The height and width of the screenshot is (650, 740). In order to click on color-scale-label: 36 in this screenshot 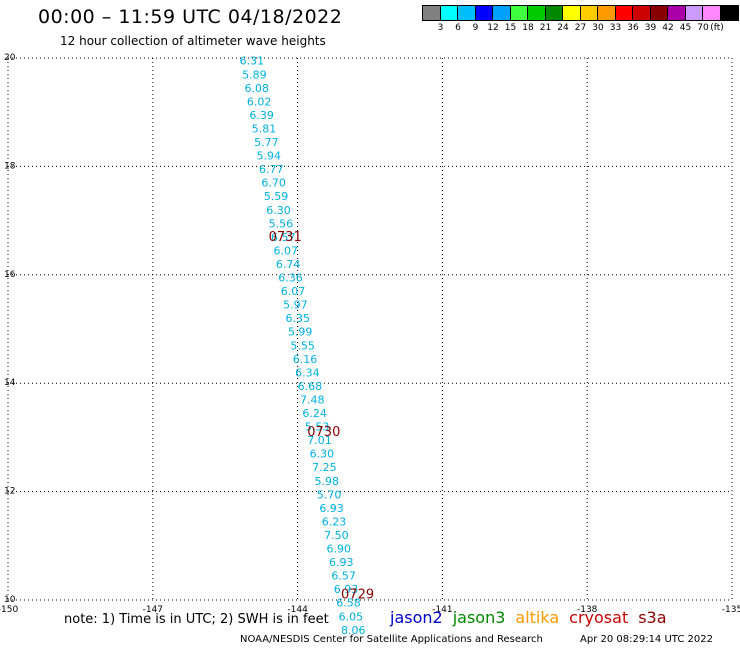, I will do `click(633, 28)`.